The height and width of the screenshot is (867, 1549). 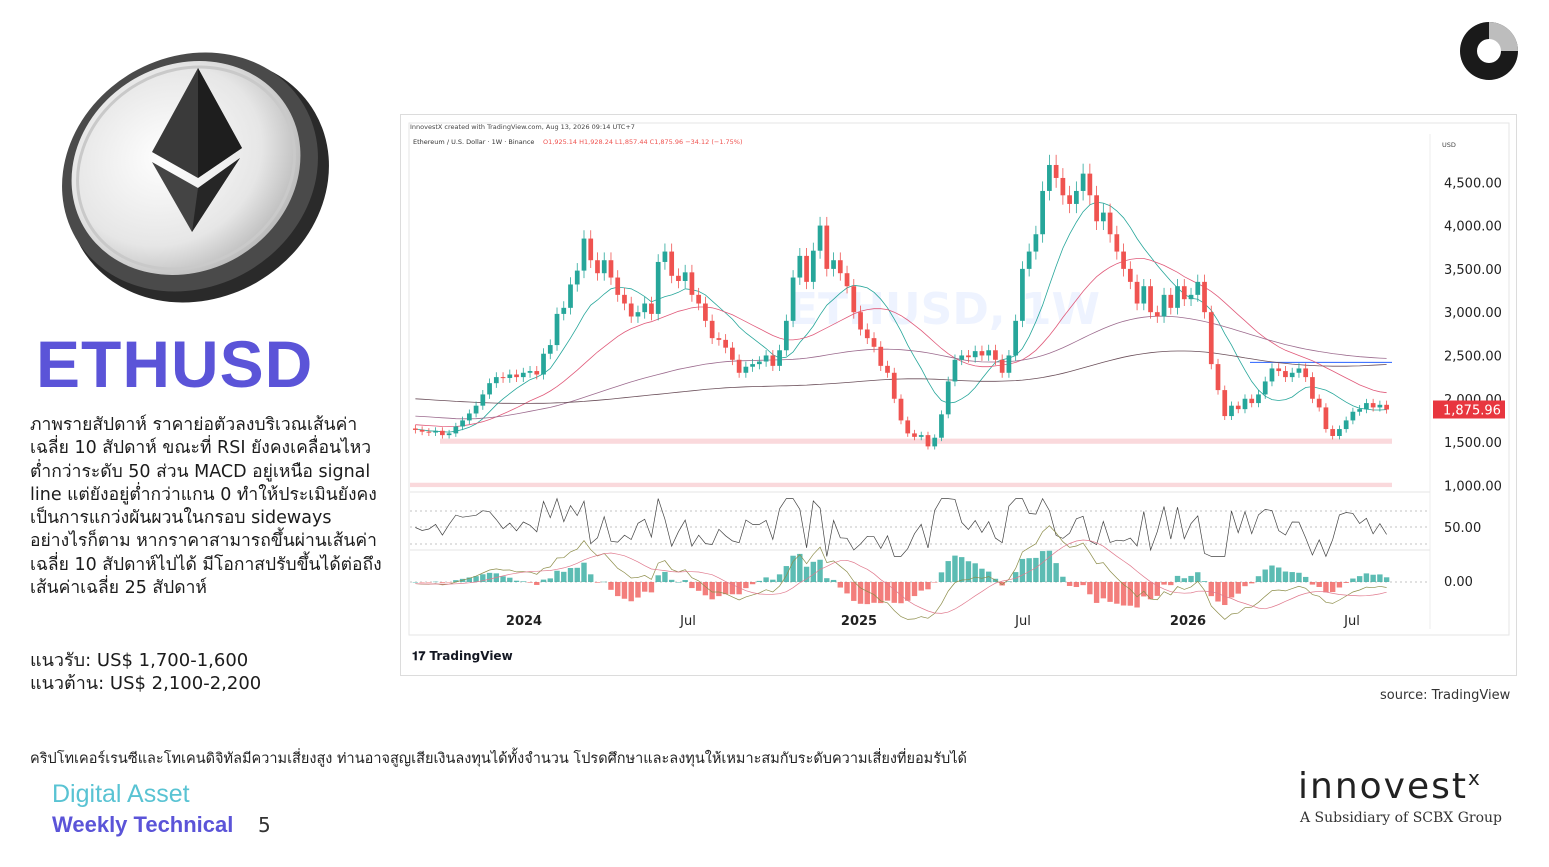 I want to click on y-tick-label: 4,500.00, so click(x=1473, y=183).